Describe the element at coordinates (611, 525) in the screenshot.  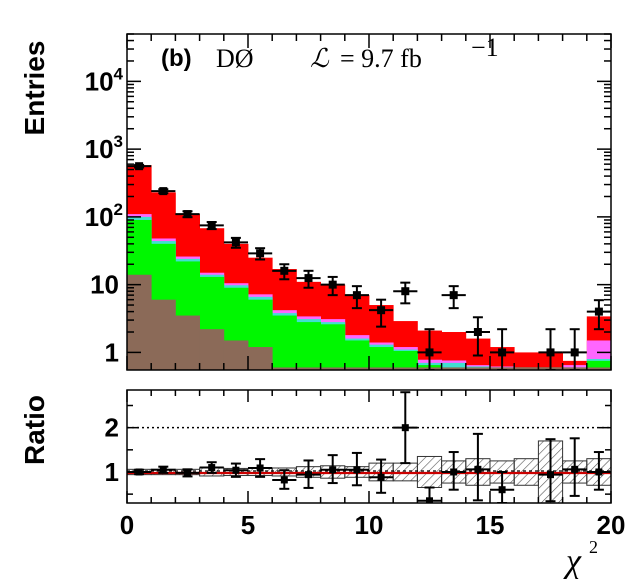
I see `x-tick-label: 20` at that location.